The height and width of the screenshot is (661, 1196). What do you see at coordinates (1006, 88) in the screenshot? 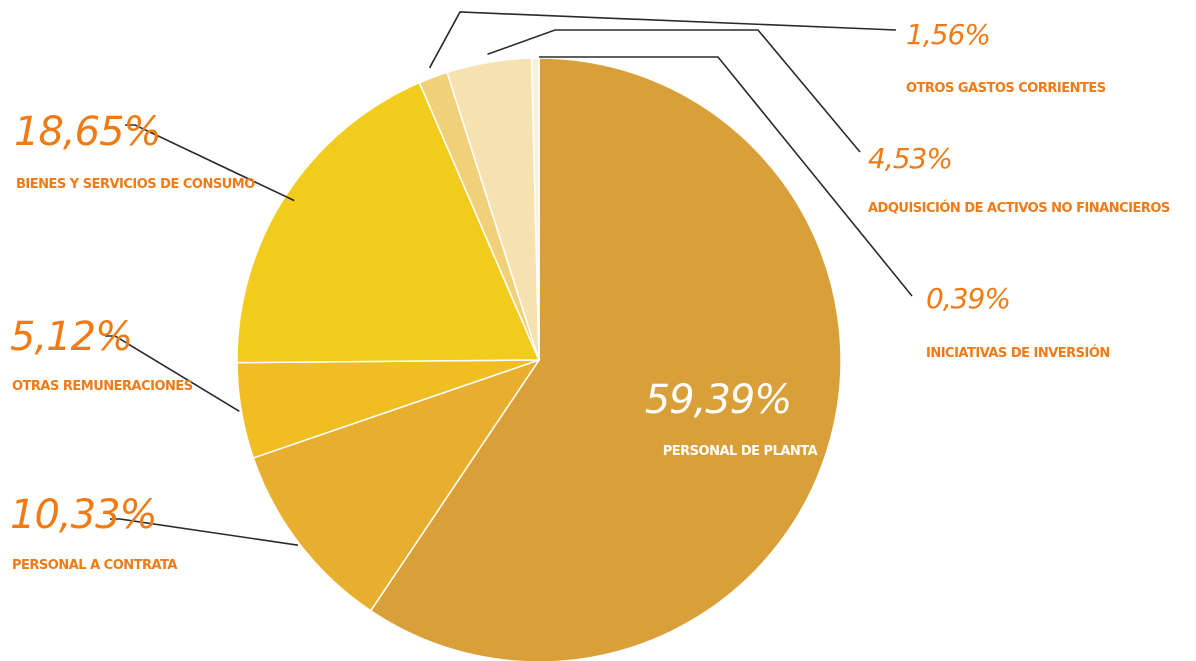
I see `slice-label-otros-gastos-corrientes: OTROS GASTOS CORRIENTES` at bounding box center [1006, 88].